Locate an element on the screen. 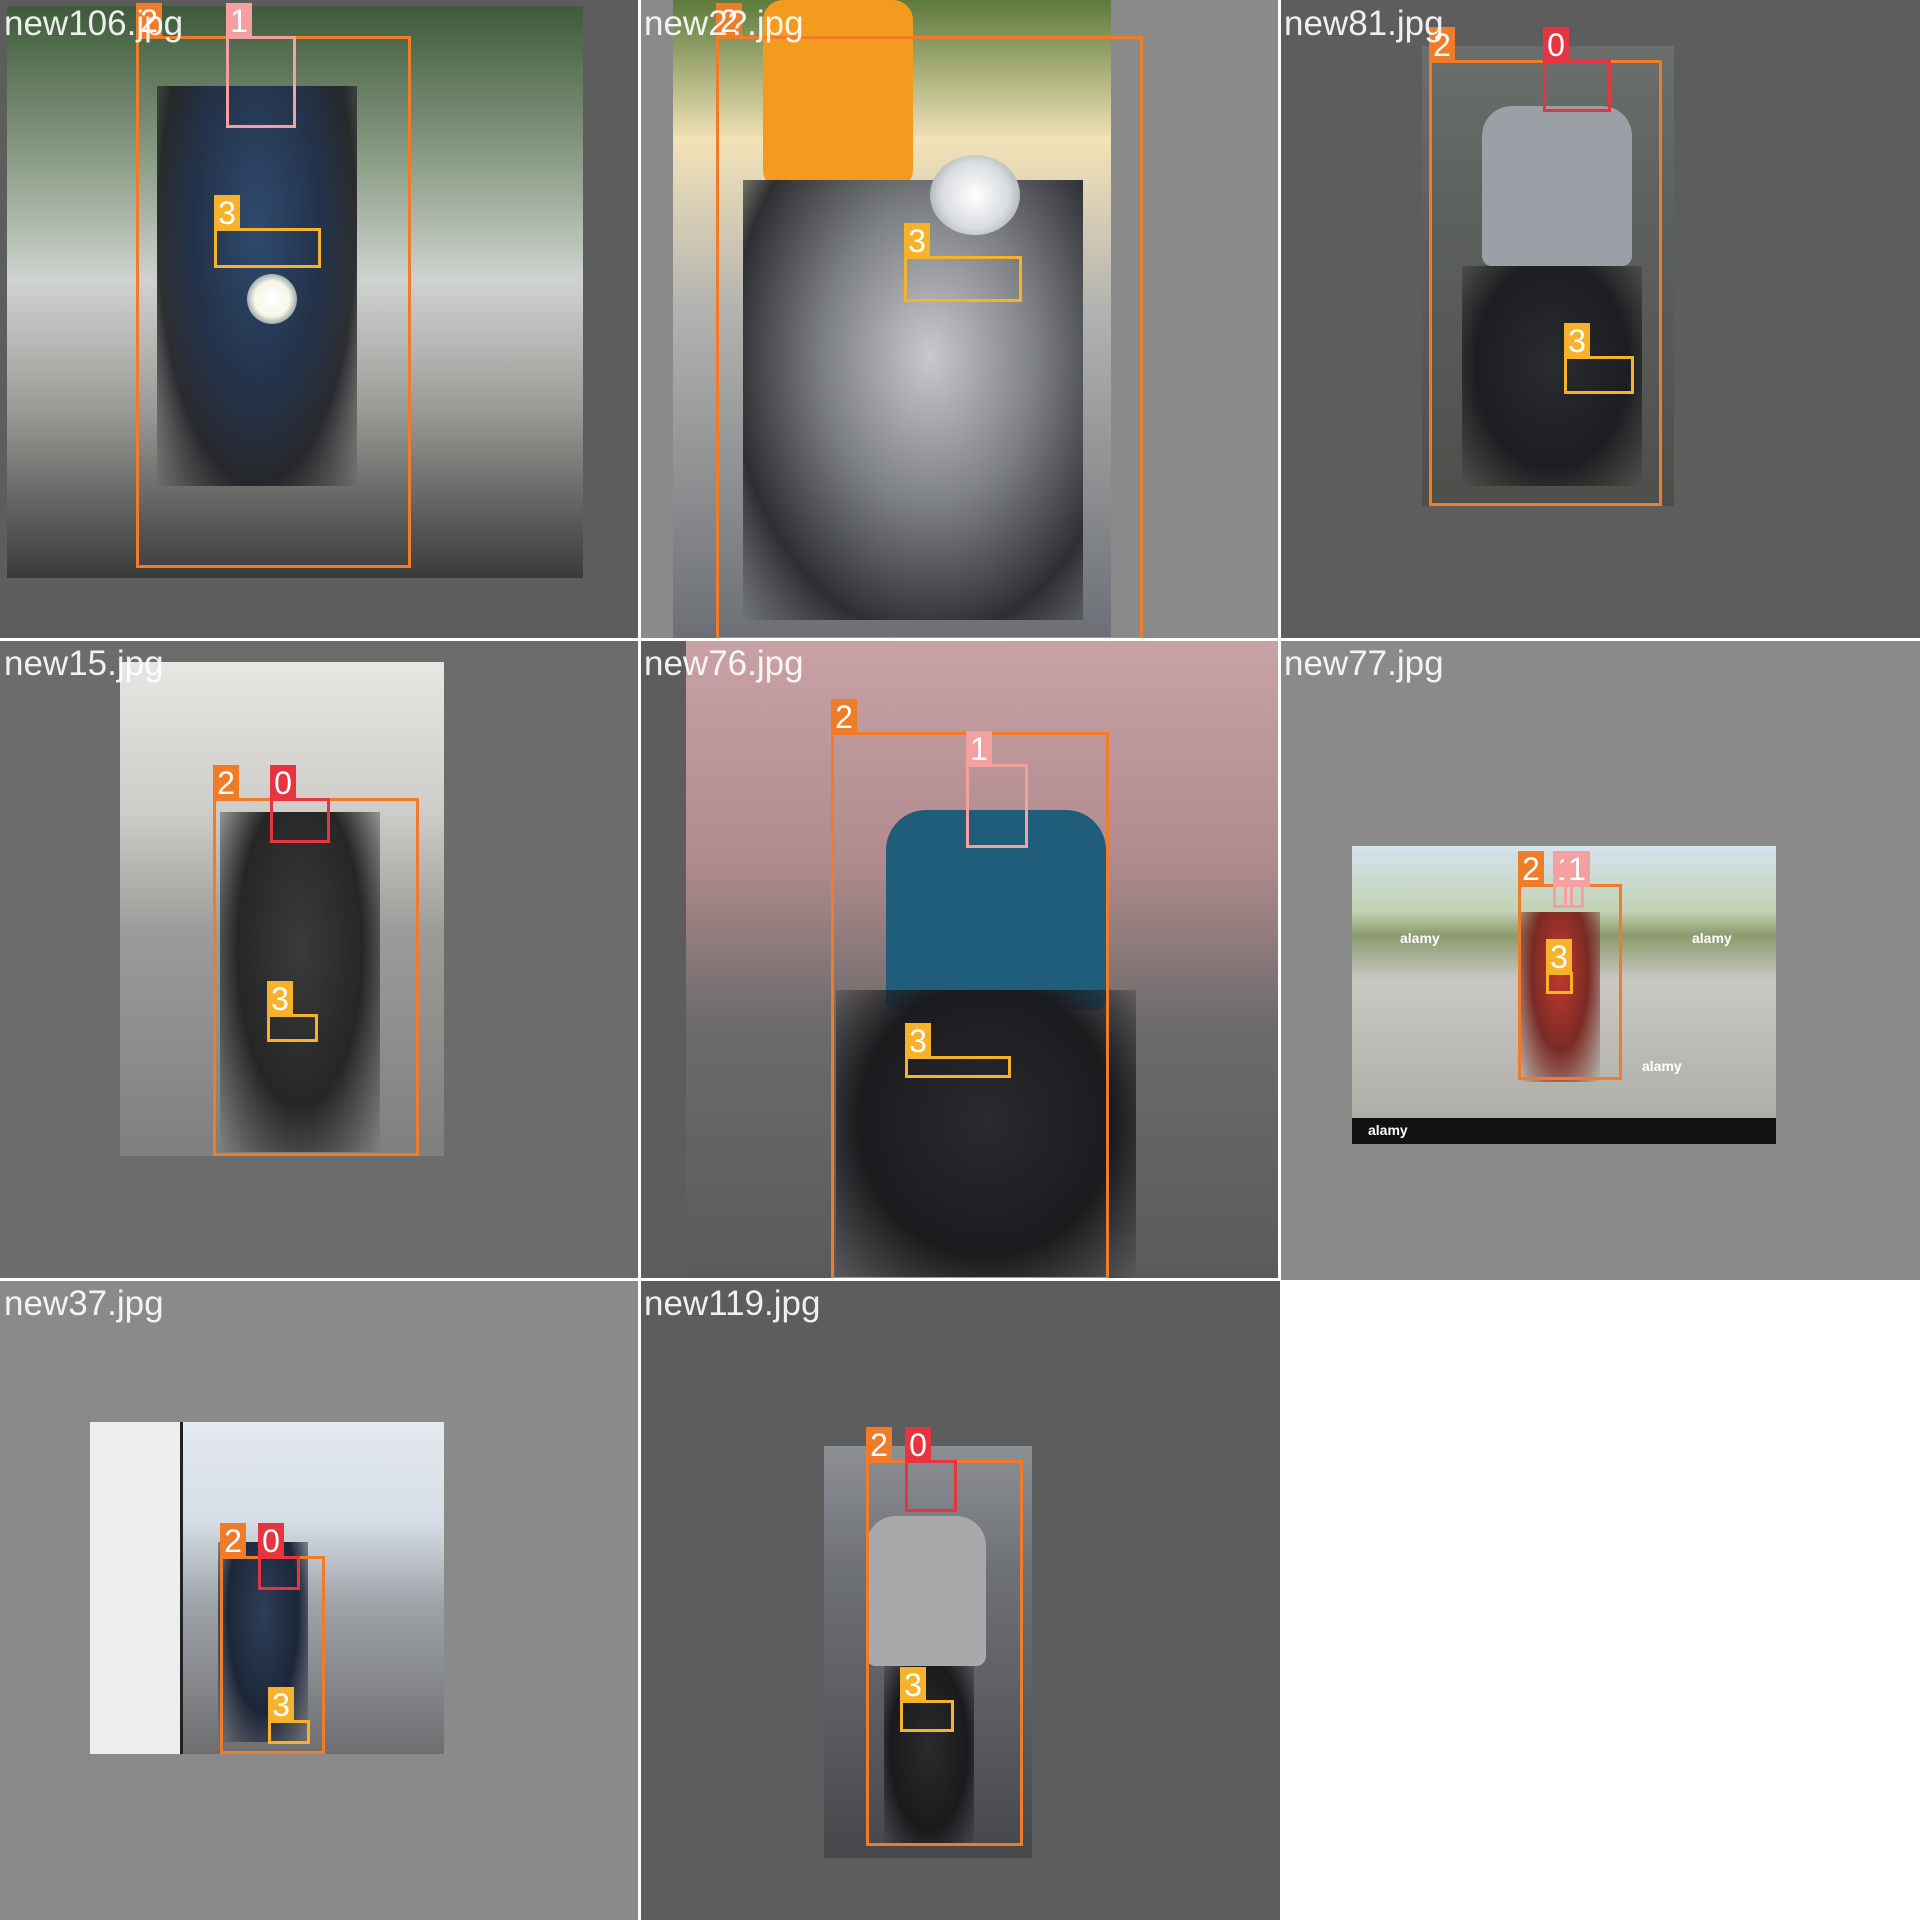 The width and height of the screenshot is (1920, 1920). tile-new81: new81.jpg 2 0 3 is located at coordinates (1600, 320).